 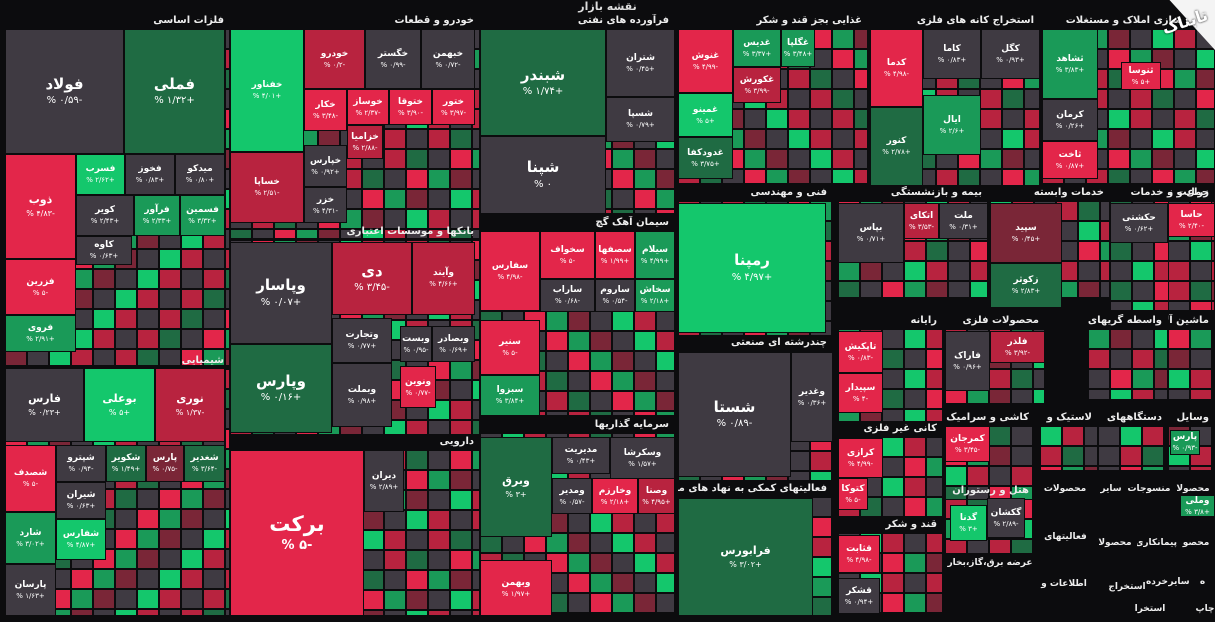 What do you see at coordinates (572, 496) in the screenshot?
I see `stock-tile: ومدیر -۰/۵۷ %` at bounding box center [572, 496].